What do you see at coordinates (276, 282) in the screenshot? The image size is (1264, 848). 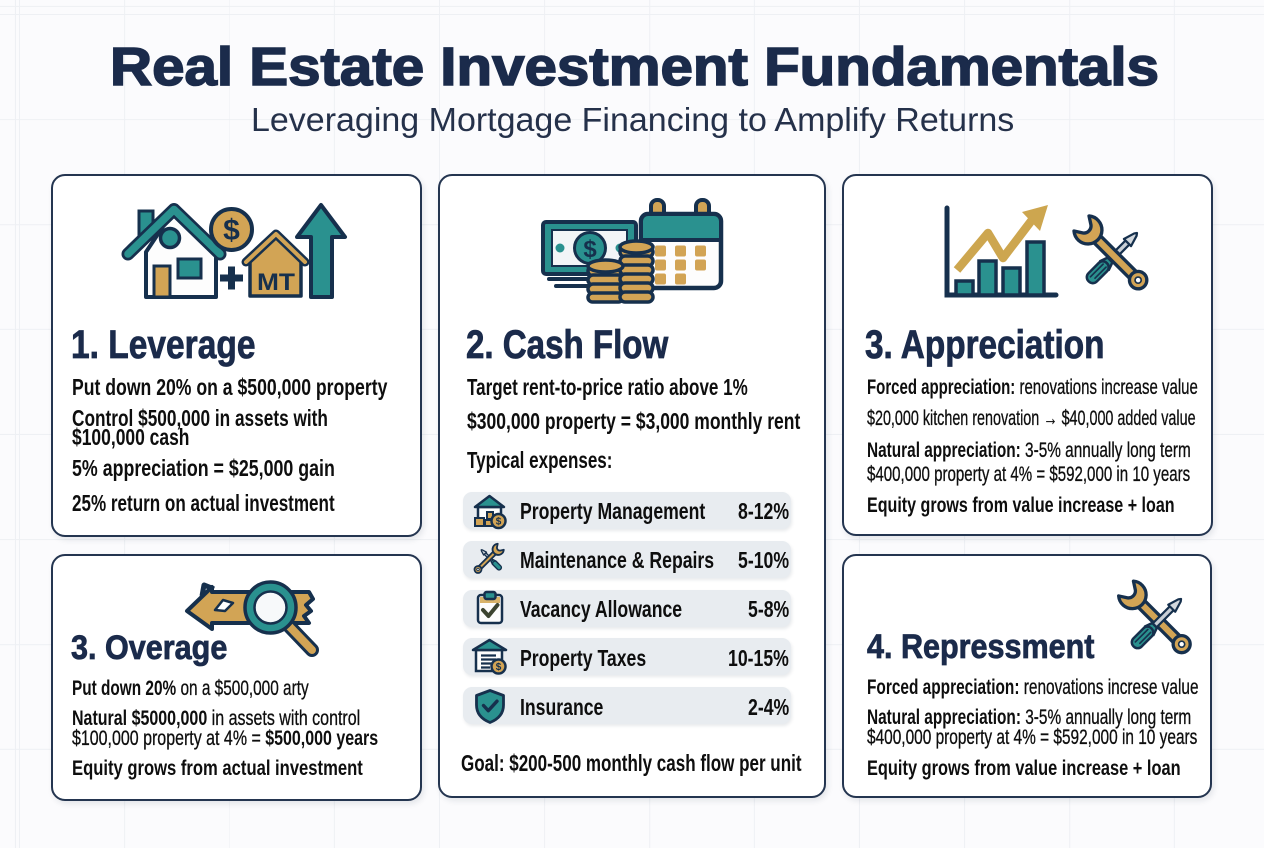 I see `svg-text: MT` at bounding box center [276, 282].